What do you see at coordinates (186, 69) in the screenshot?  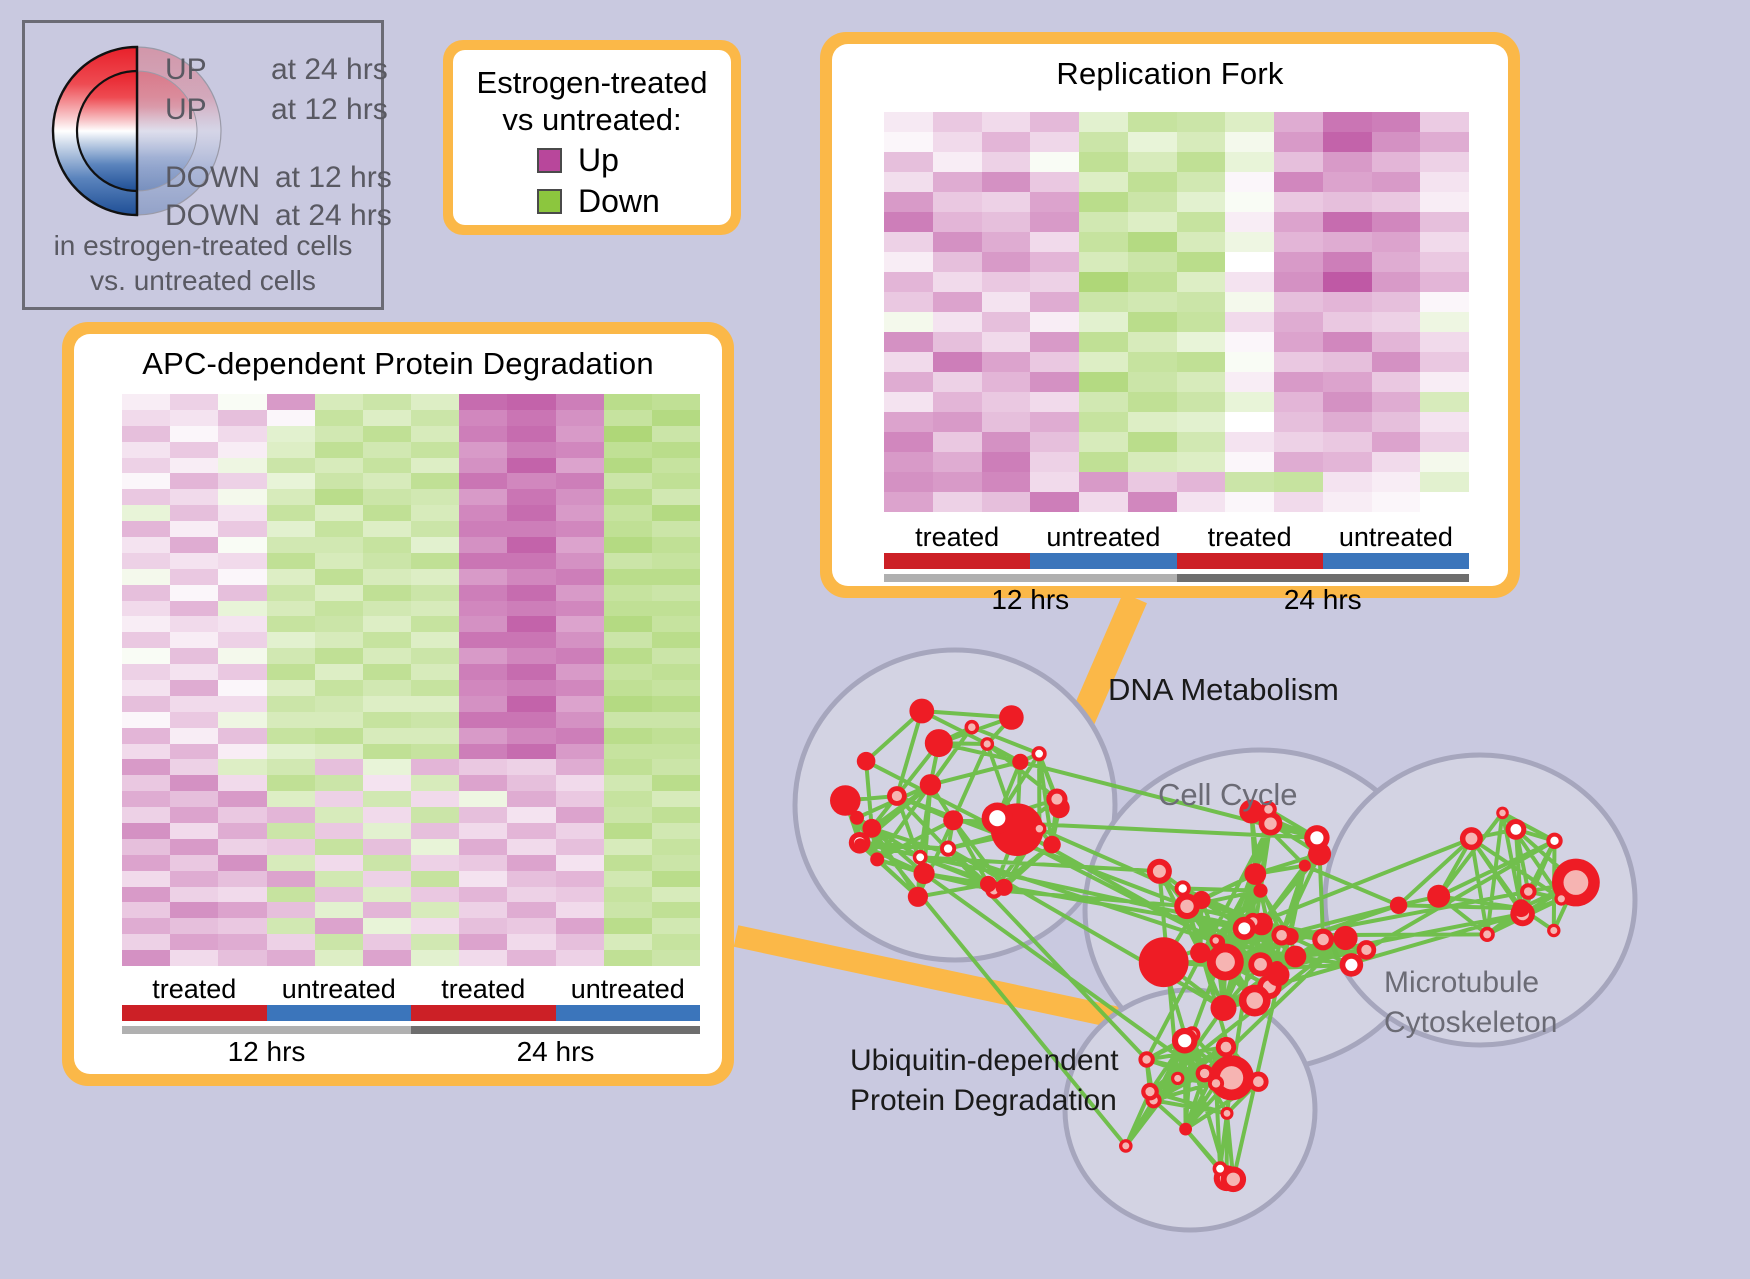 I see `legend-row-label-up-24: UP` at bounding box center [186, 69].